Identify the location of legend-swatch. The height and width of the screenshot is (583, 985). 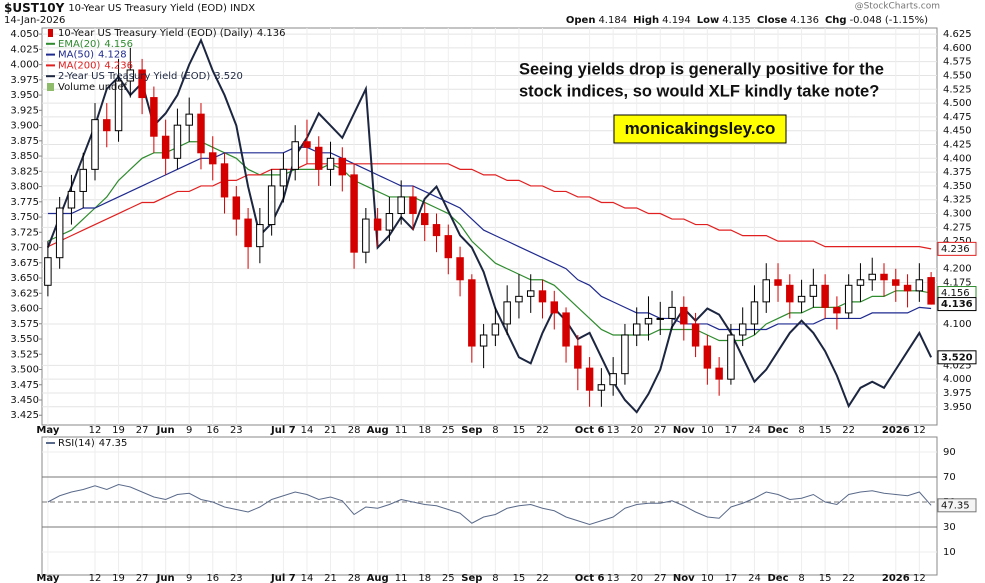
(50, 33).